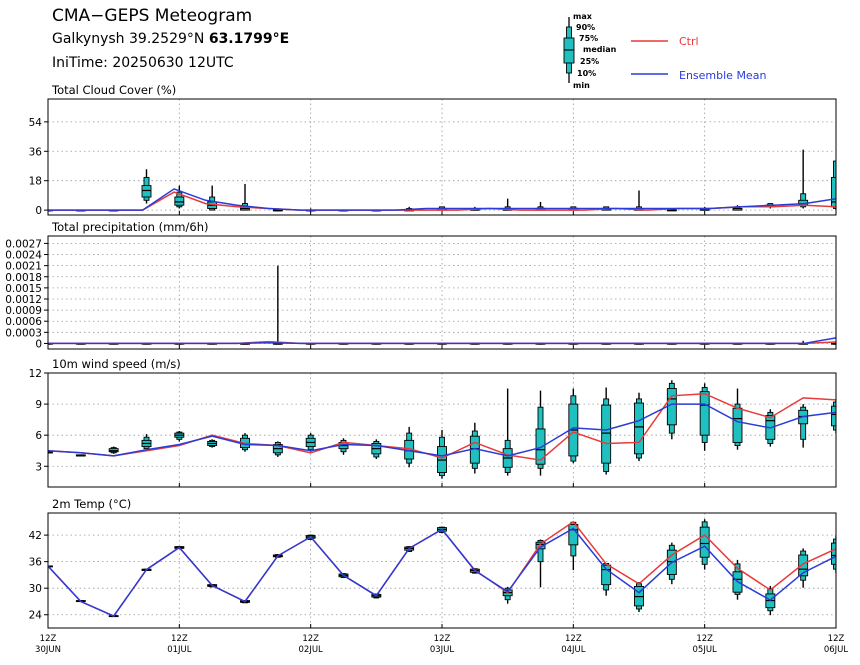  Describe the element at coordinates (35, 589) in the screenshot. I see `y-tick-label: 30` at that location.